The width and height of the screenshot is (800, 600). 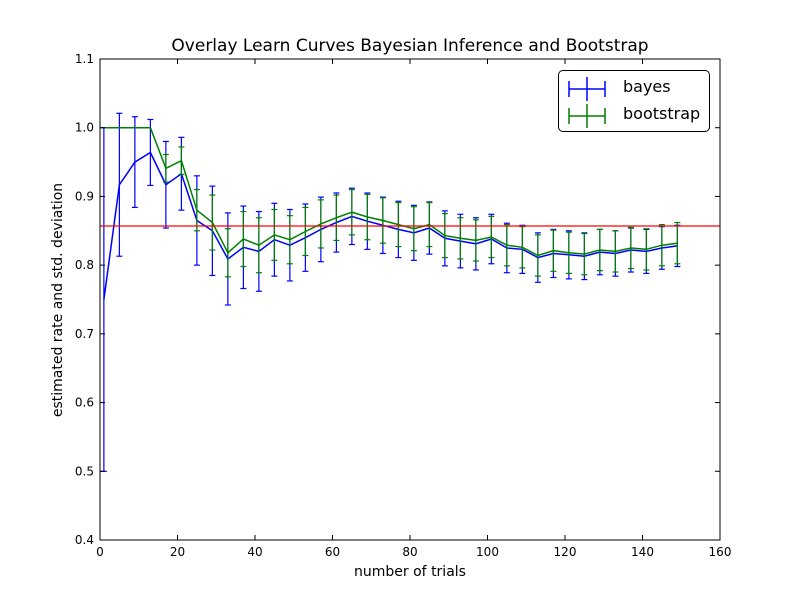 I want to click on y-tick-label: 0.4, so click(x=84, y=540).